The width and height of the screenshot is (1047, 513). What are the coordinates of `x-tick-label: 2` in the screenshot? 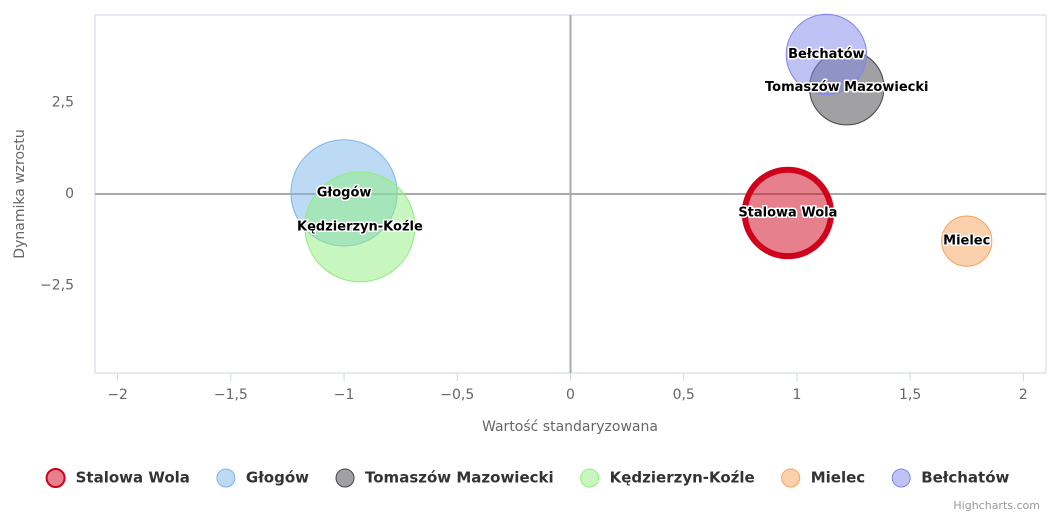 It's located at (1023, 395).